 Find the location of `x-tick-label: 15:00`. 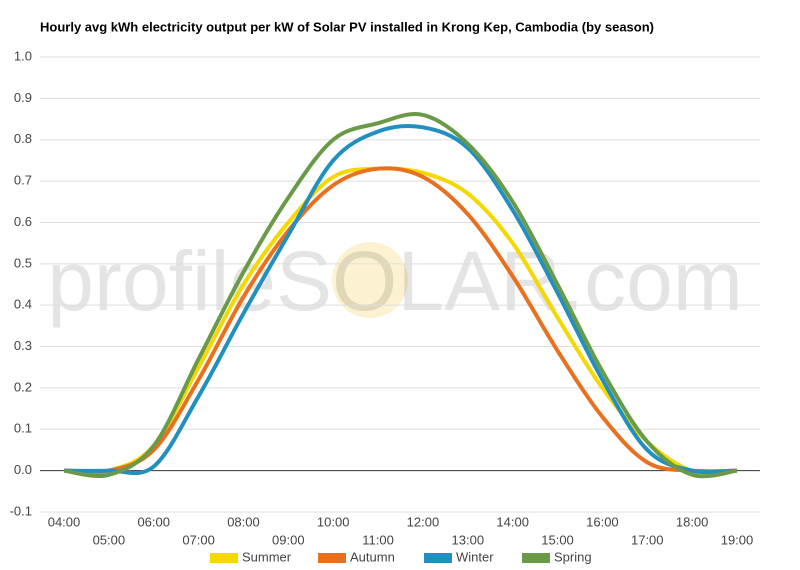

x-tick-label: 15:00 is located at coordinates (557, 539).